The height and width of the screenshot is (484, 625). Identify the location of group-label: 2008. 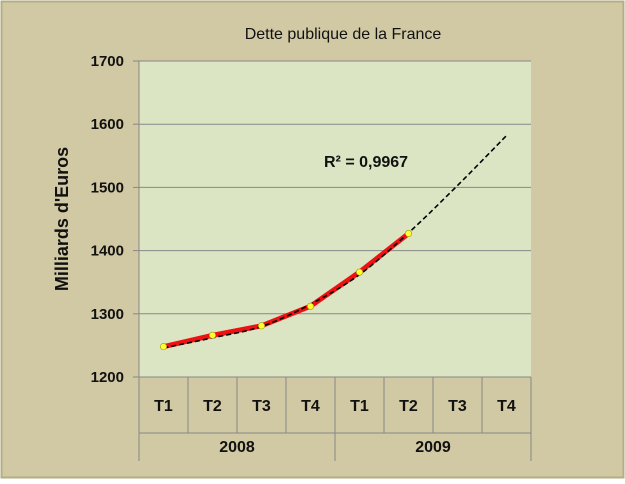
(237, 447).